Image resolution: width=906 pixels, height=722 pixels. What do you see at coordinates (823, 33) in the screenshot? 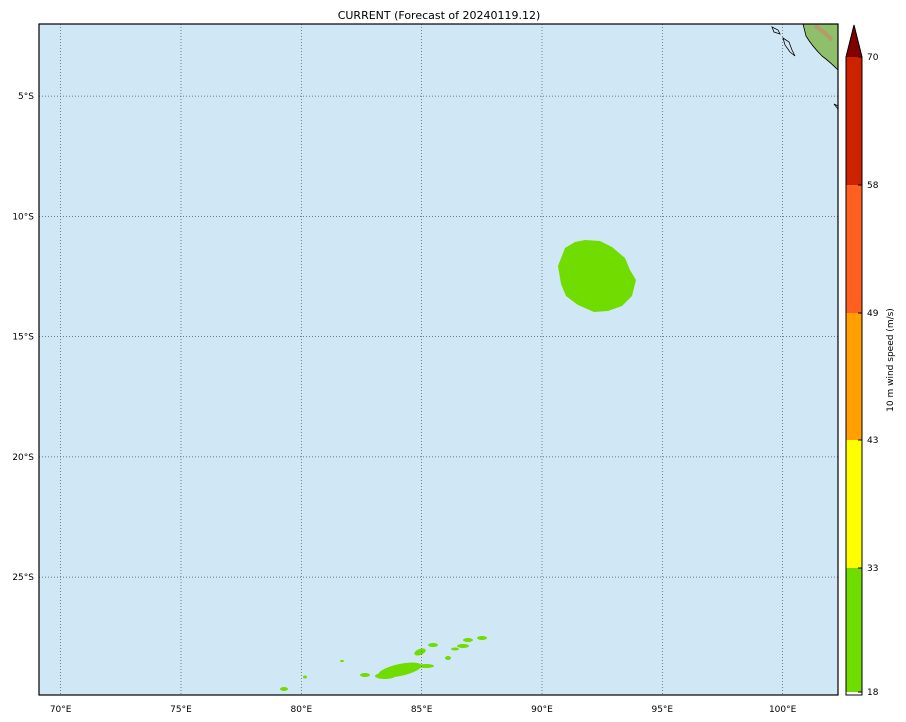
I see `terrain-highland` at bounding box center [823, 33].